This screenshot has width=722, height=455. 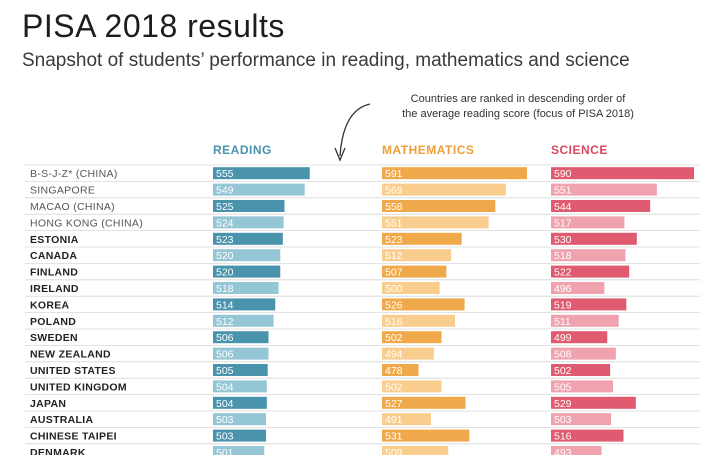 What do you see at coordinates (50, 305) in the screenshot?
I see `country-label-korea: KOREA` at bounding box center [50, 305].